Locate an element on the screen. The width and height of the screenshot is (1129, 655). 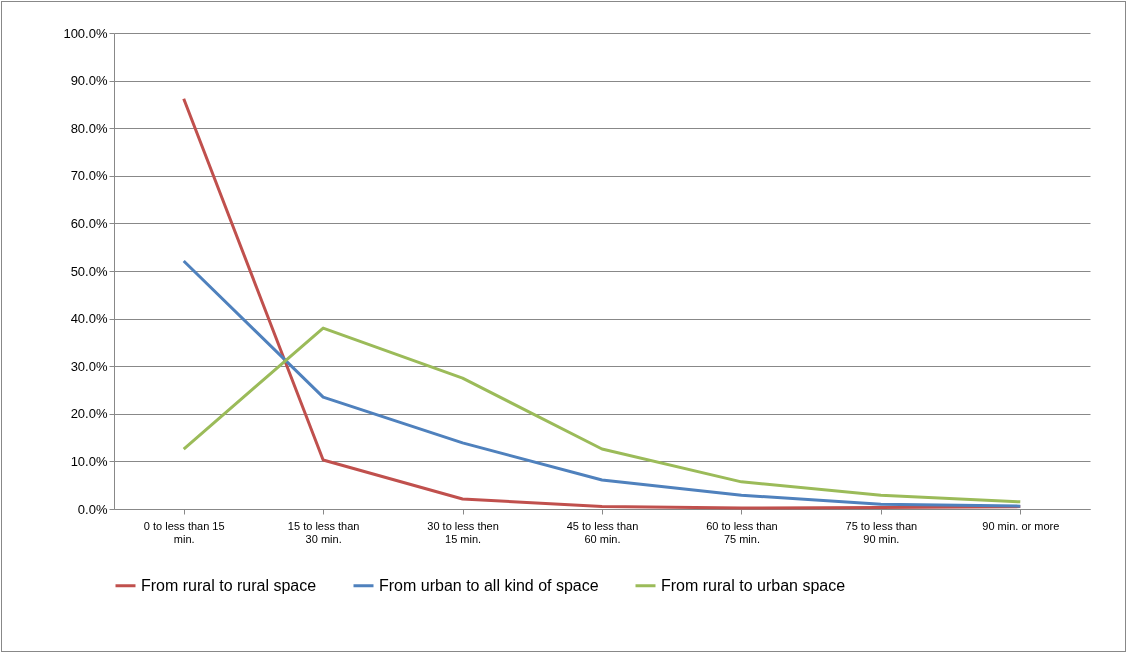
y-tick-label: 40.0% is located at coordinates (89, 319).